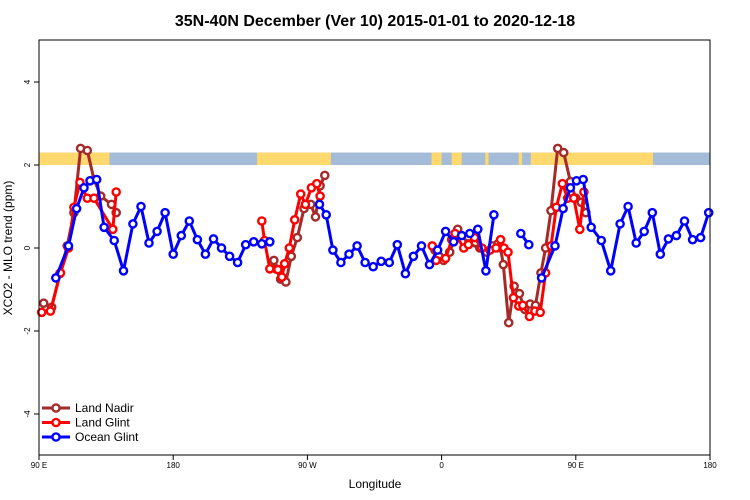 The image size is (750, 500). I want to click on x-axis-label: Longitude, so click(375, 484).